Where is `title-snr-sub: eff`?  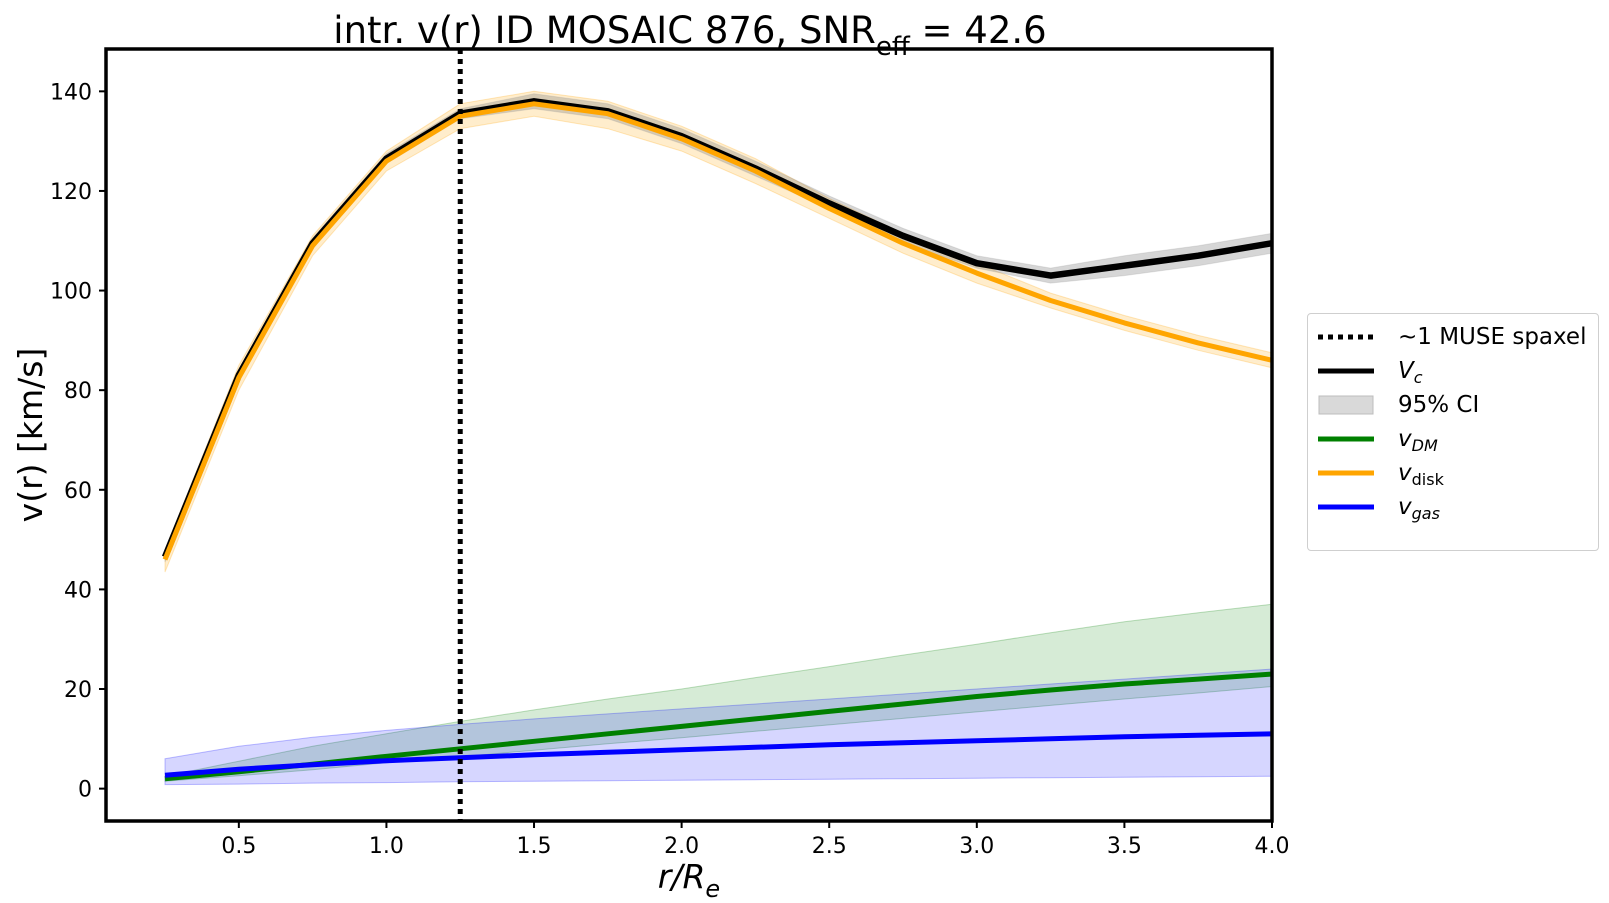
title-snr-sub: eff is located at coordinates (893, 47).